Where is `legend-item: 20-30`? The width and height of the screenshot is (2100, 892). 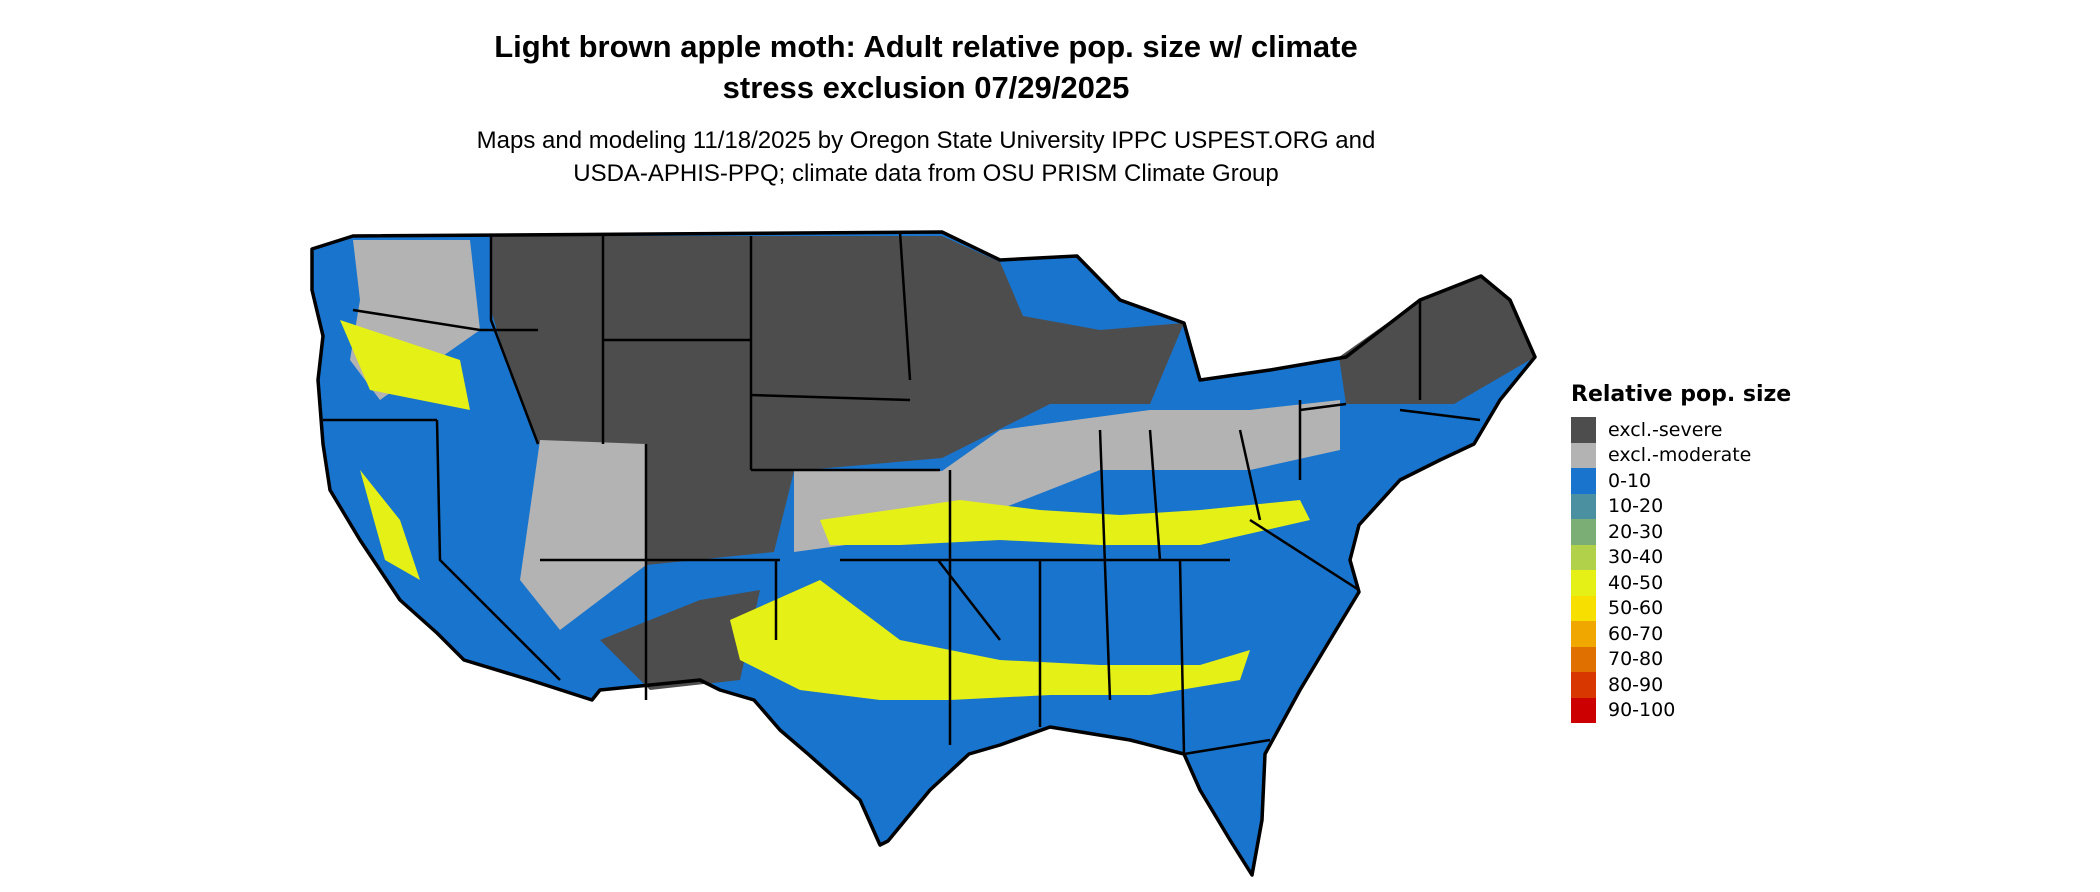
legend-item: 20-30 is located at coordinates (1681, 532).